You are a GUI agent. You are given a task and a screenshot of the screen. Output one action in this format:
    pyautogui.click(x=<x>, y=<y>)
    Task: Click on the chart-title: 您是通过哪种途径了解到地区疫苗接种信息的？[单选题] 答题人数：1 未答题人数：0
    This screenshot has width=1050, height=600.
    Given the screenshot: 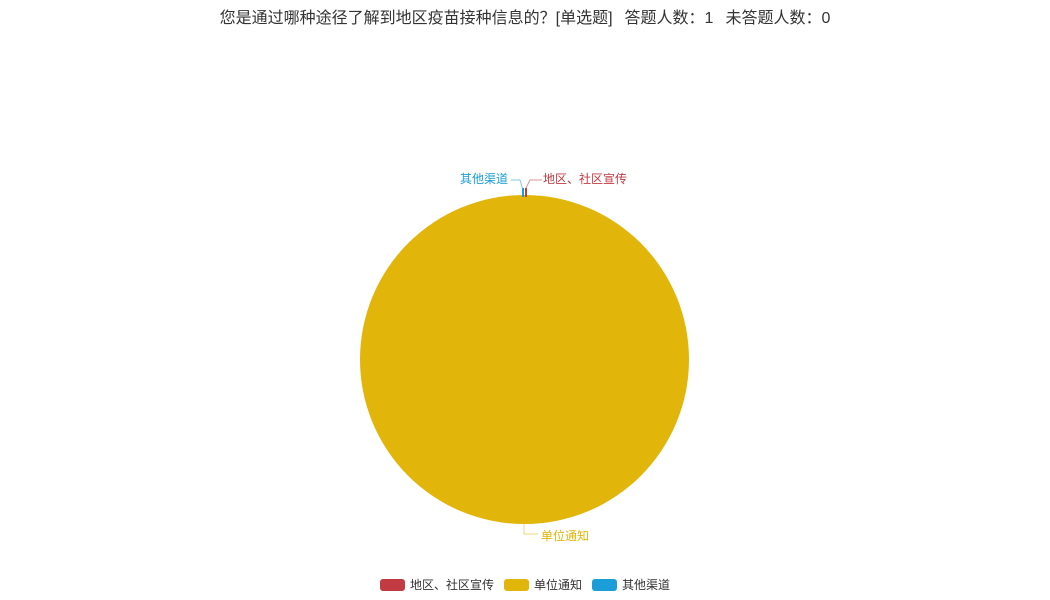 What is the action you would take?
    pyautogui.click(x=525, y=19)
    